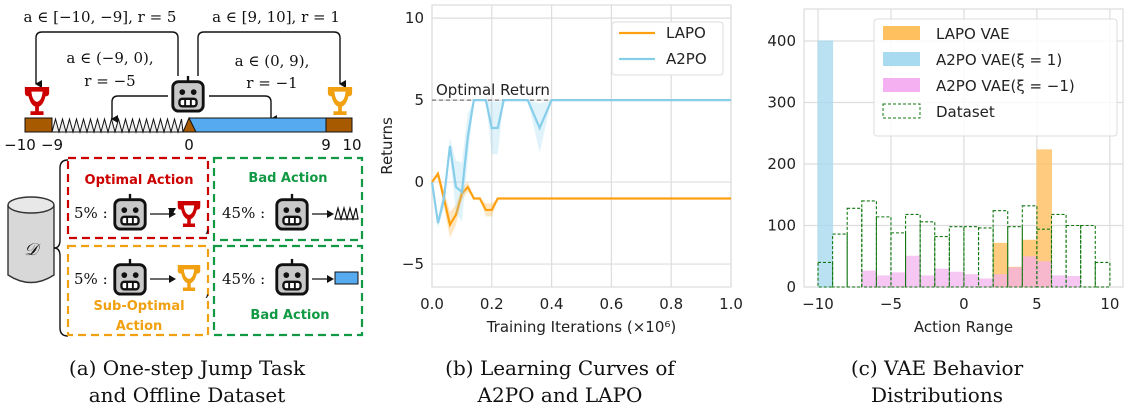 The height and width of the screenshot is (414, 1128). I want to click on box-title: Bad Action, so click(289, 315).